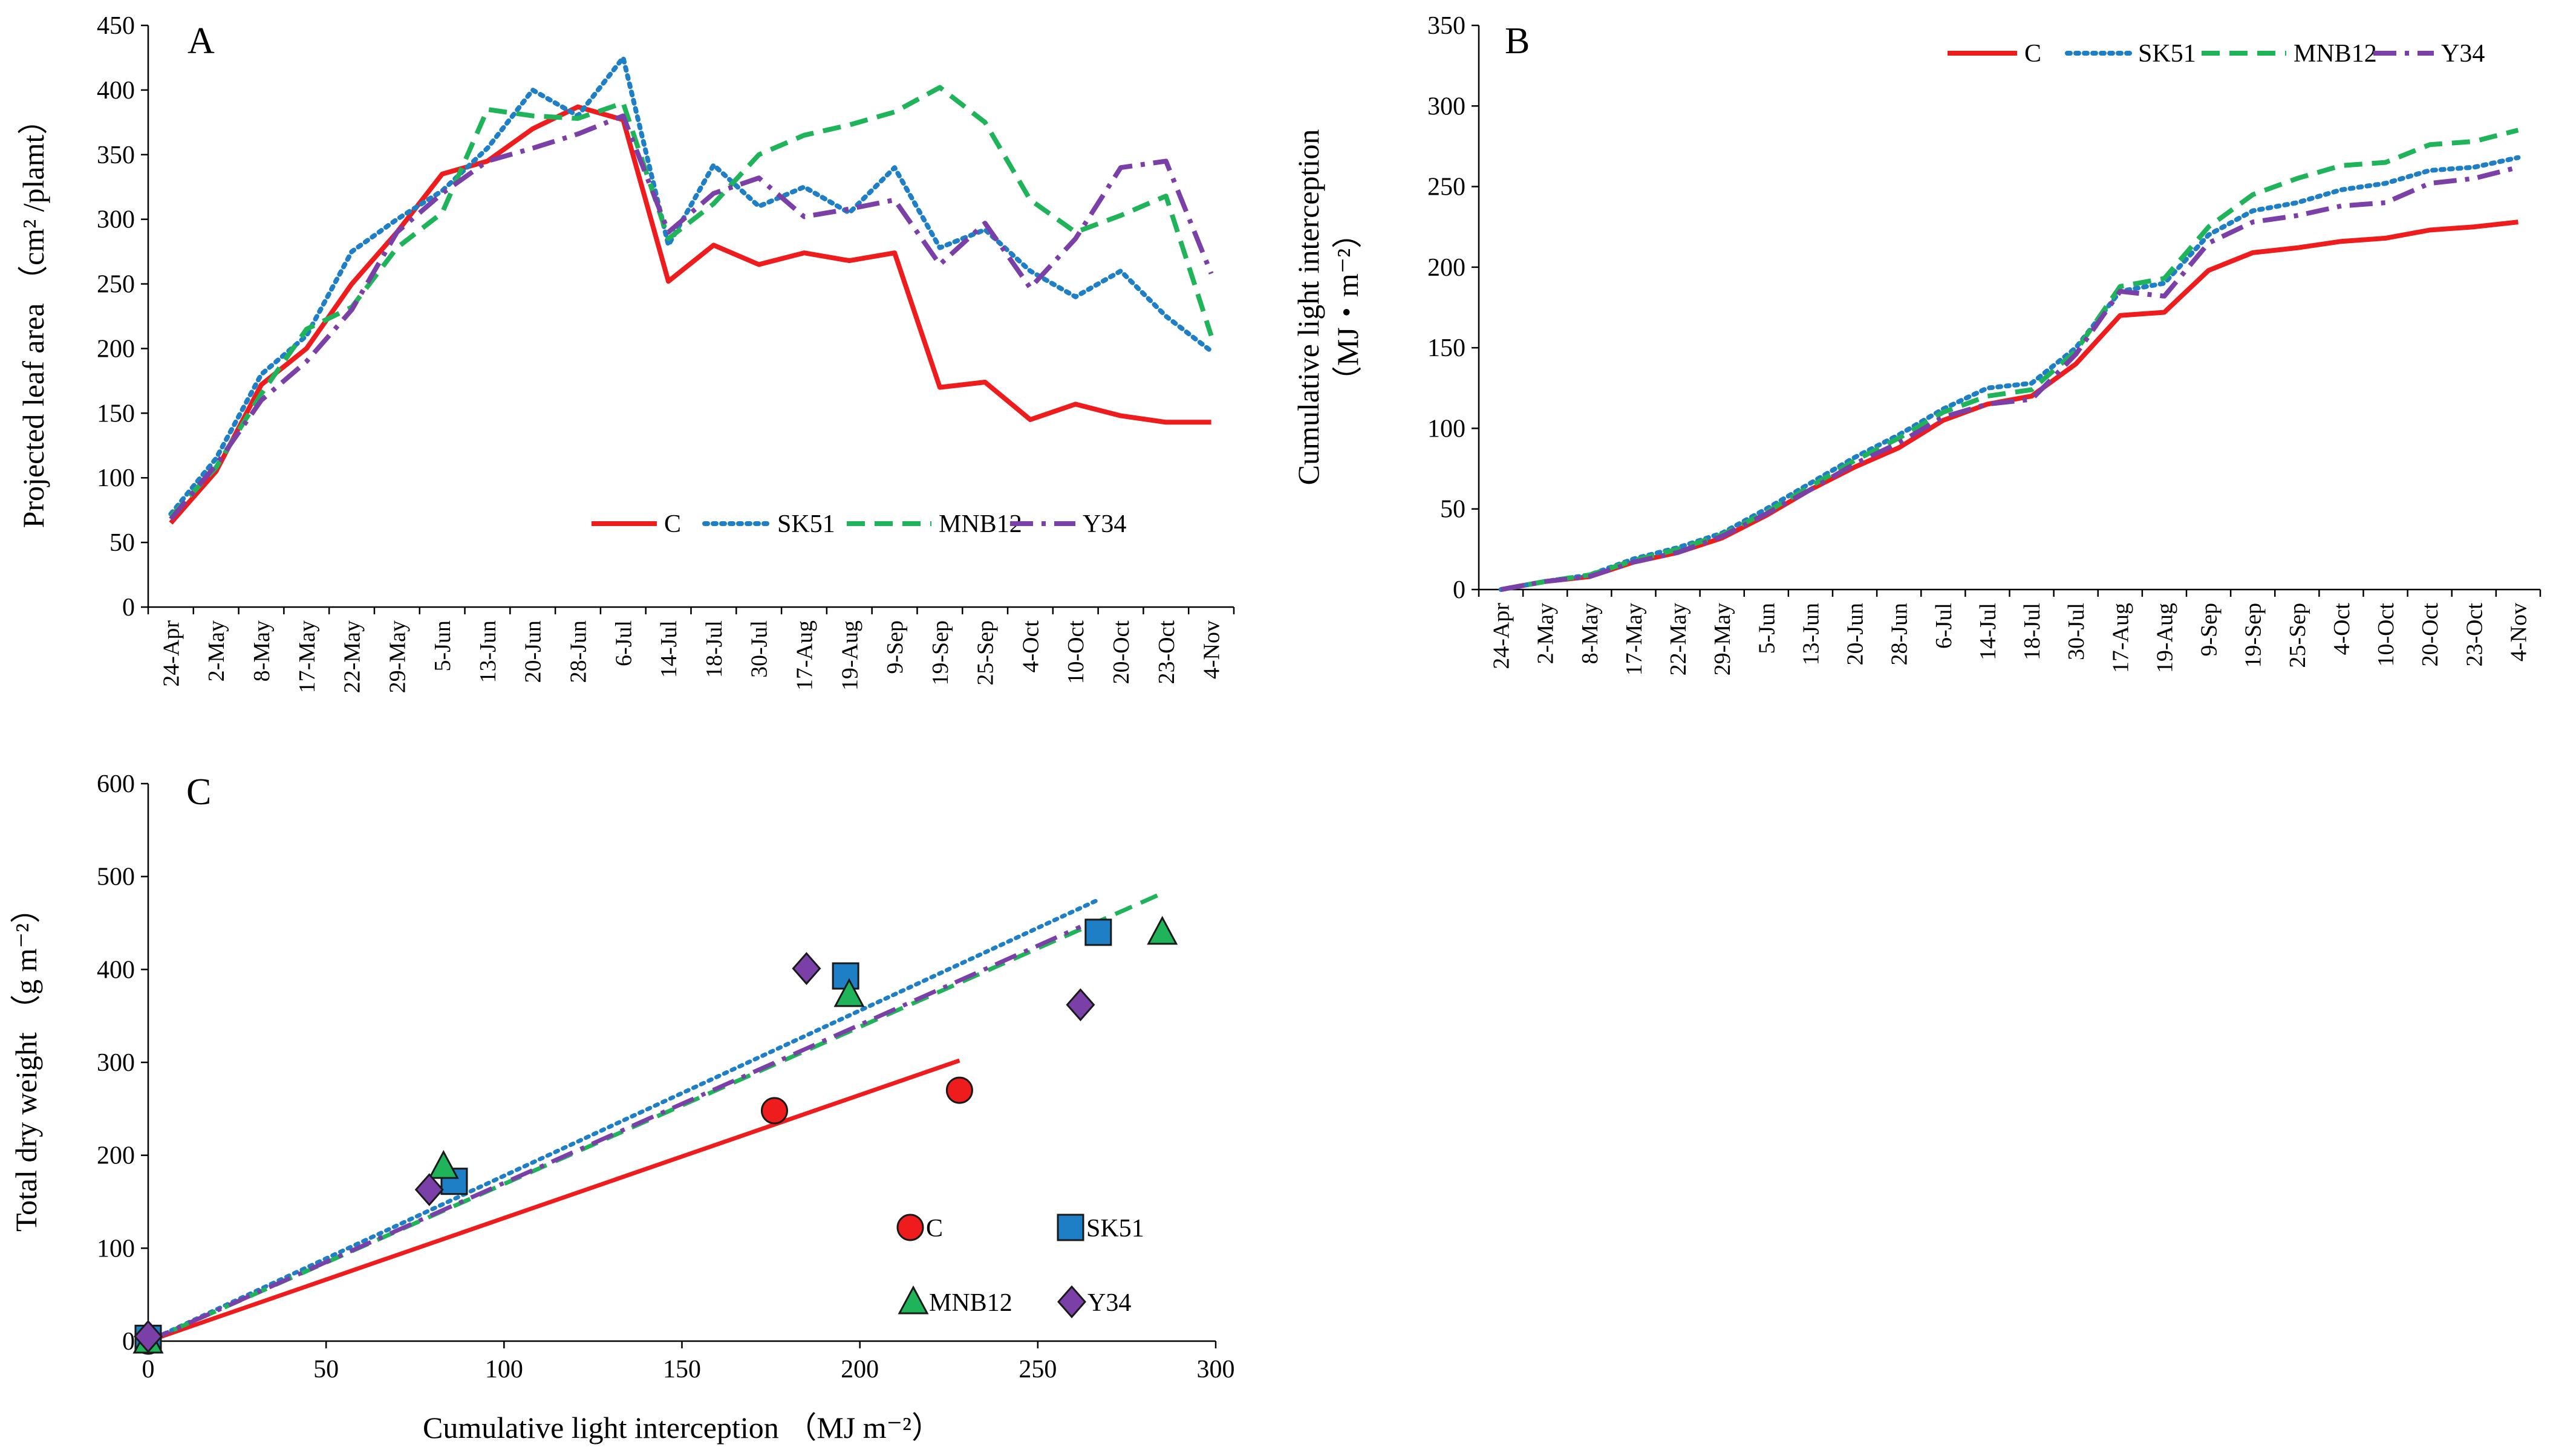 The height and width of the screenshot is (1456, 2556). I want to click on x-tick-label: 0, so click(148, 1369).